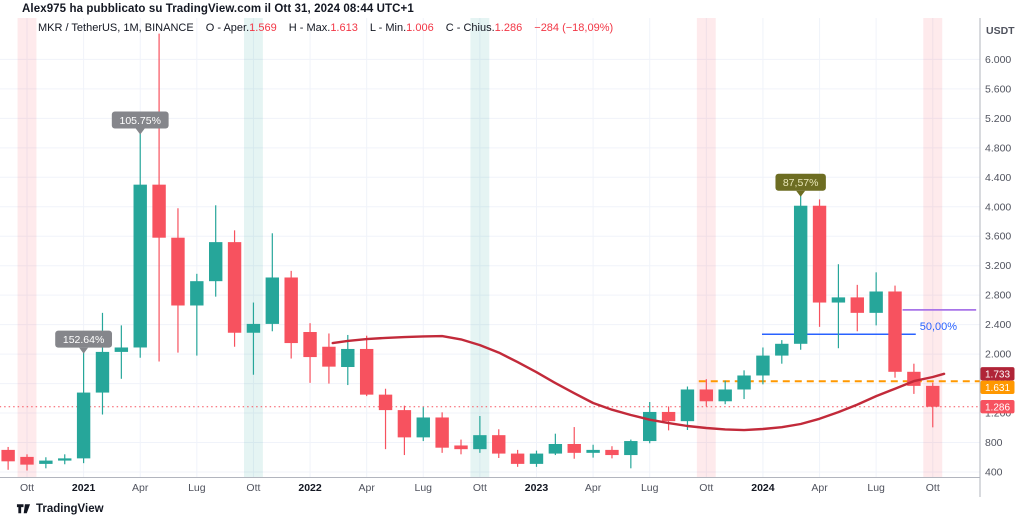 The image size is (1024, 522). Describe the element at coordinates (998, 325) in the screenshot. I see `y-tick: 2.400` at that location.